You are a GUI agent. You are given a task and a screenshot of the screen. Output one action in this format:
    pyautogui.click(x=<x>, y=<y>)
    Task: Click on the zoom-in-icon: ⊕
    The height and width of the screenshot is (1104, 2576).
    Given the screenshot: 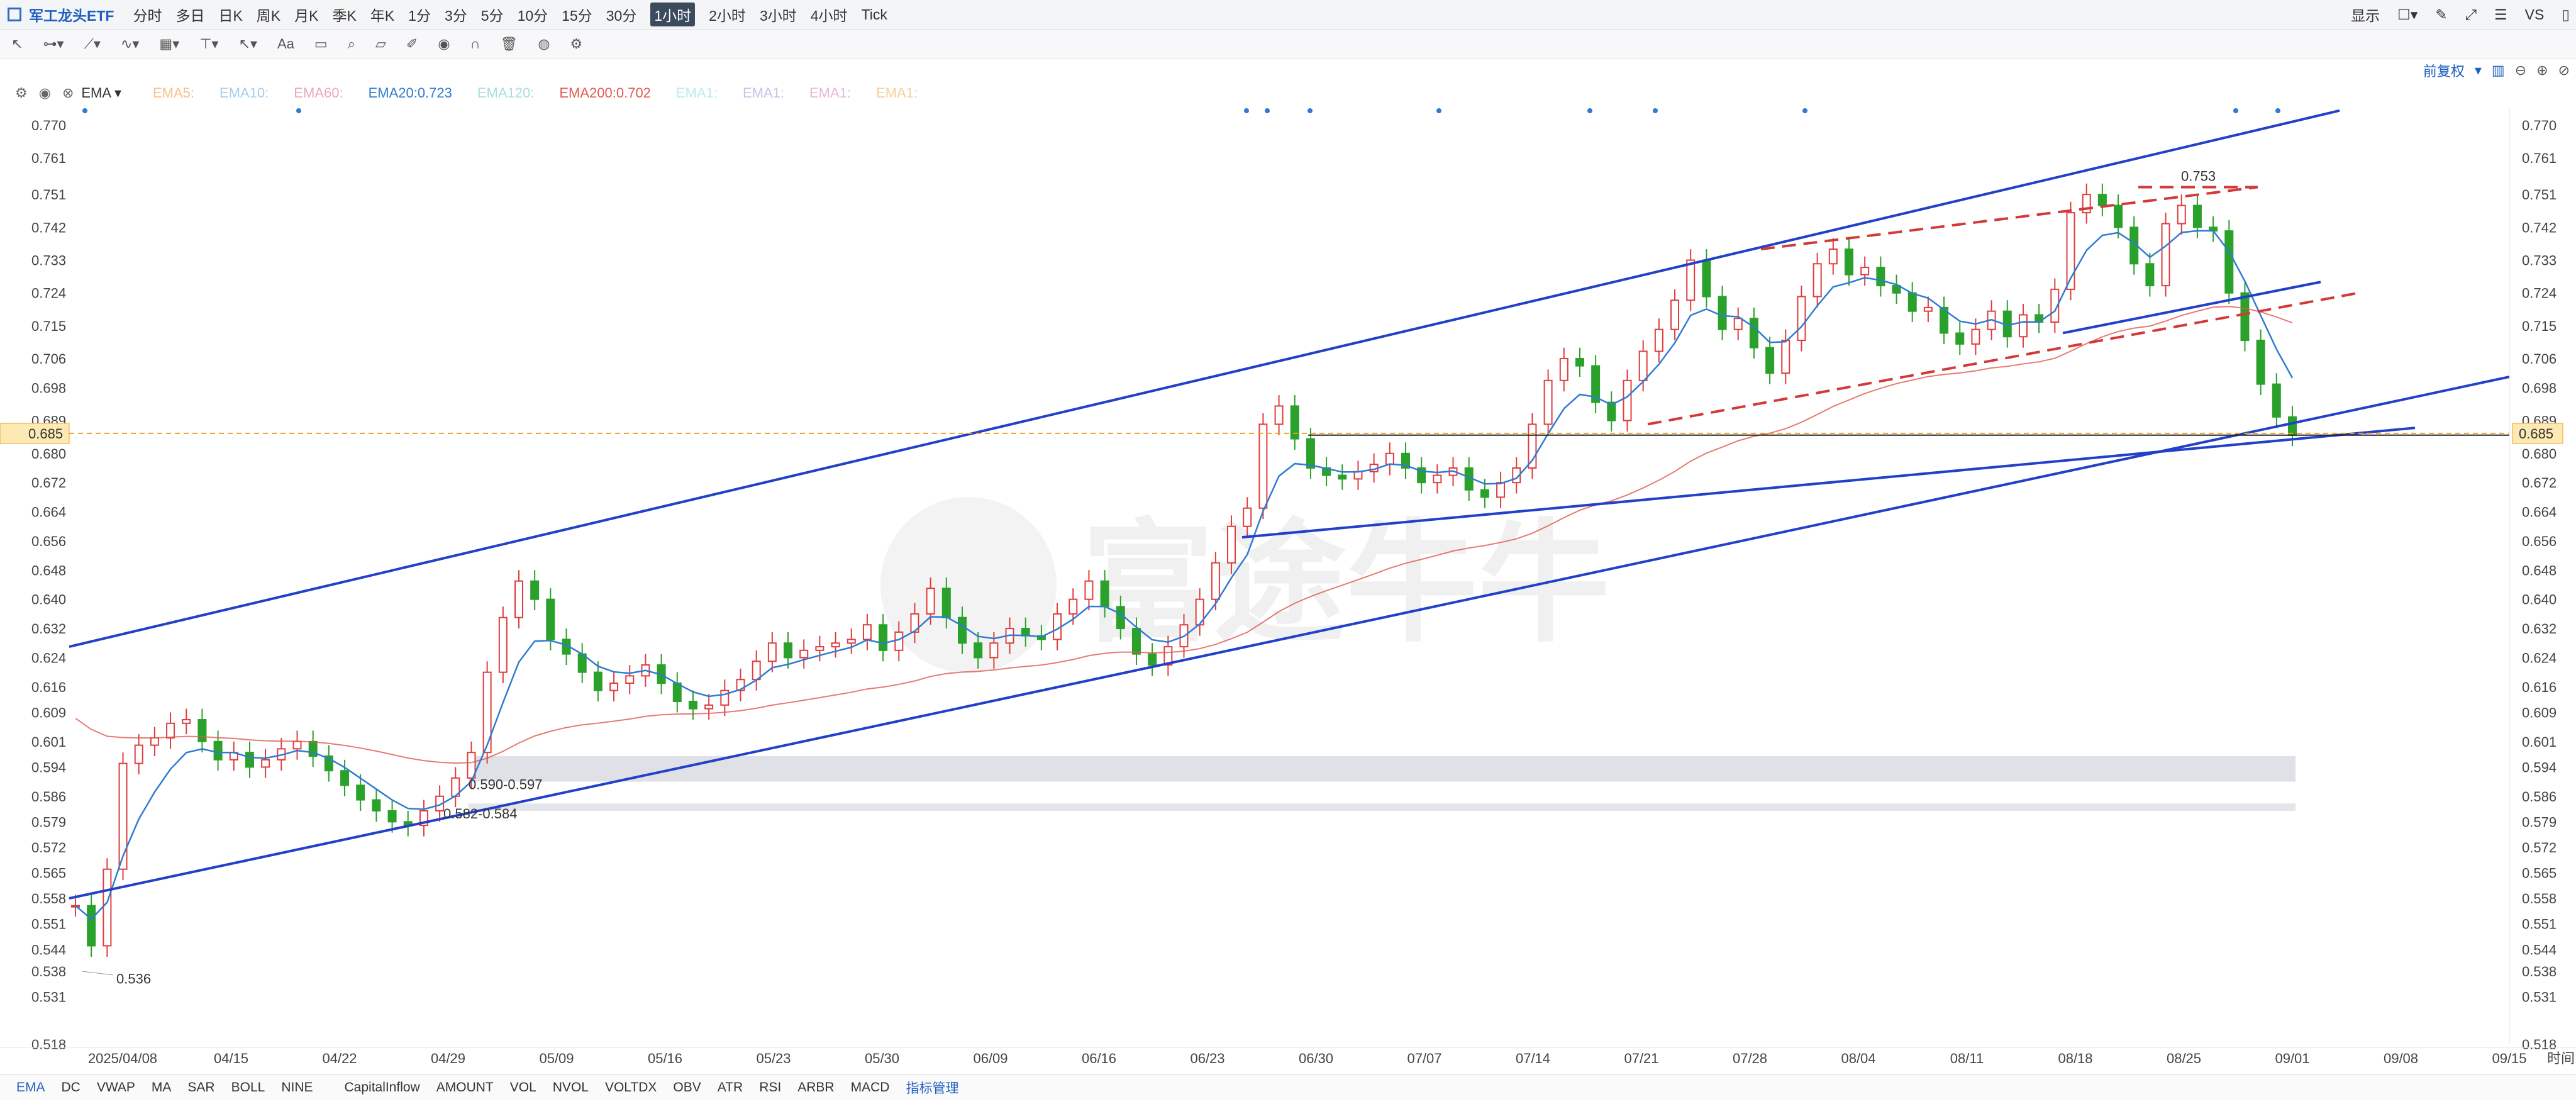 What is the action you would take?
    pyautogui.click(x=2542, y=70)
    